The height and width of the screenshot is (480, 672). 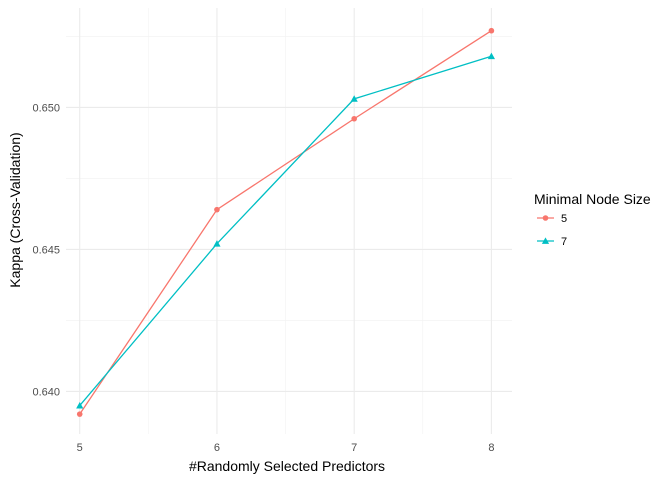 What do you see at coordinates (80, 448) in the screenshot?
I see `x-tick-label: 5` at bounding box center [80, 448].